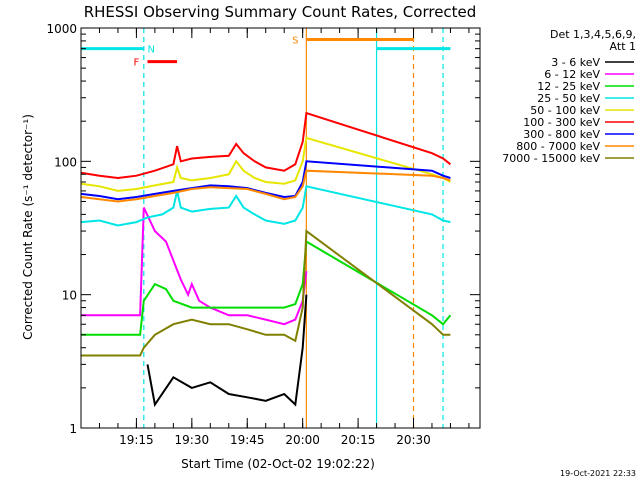 The width and height of the screenshot is (640, 480). Describe the element at coordinates (558, 146) in the screenshot. I see `legend-label-7: 800 - 7000 keV` at that location.